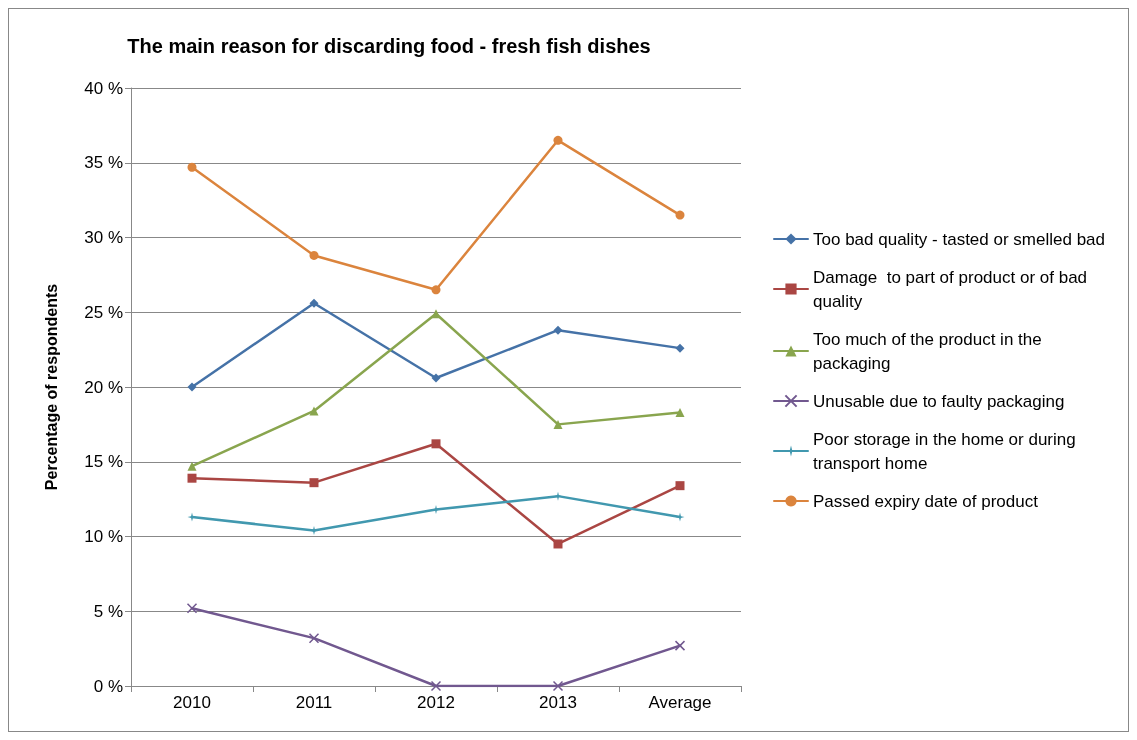 The image size is (1137, 740). Describe the element at coordinates (314, 702) in the screenshot. I see `x-tick-label: 2011` at that location.